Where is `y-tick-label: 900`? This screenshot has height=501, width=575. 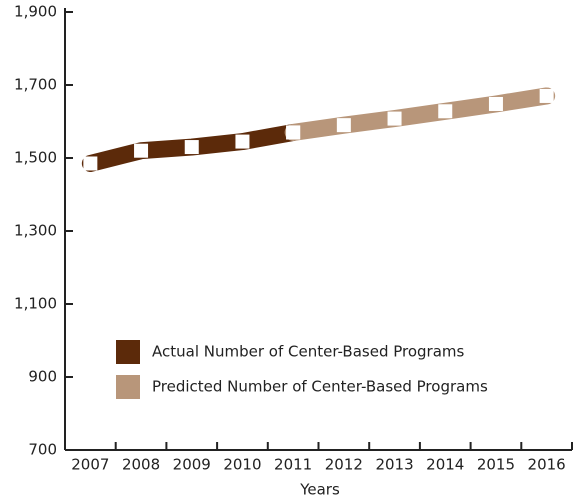
y-tick-label: 900 is located at coordinates (42, 377).